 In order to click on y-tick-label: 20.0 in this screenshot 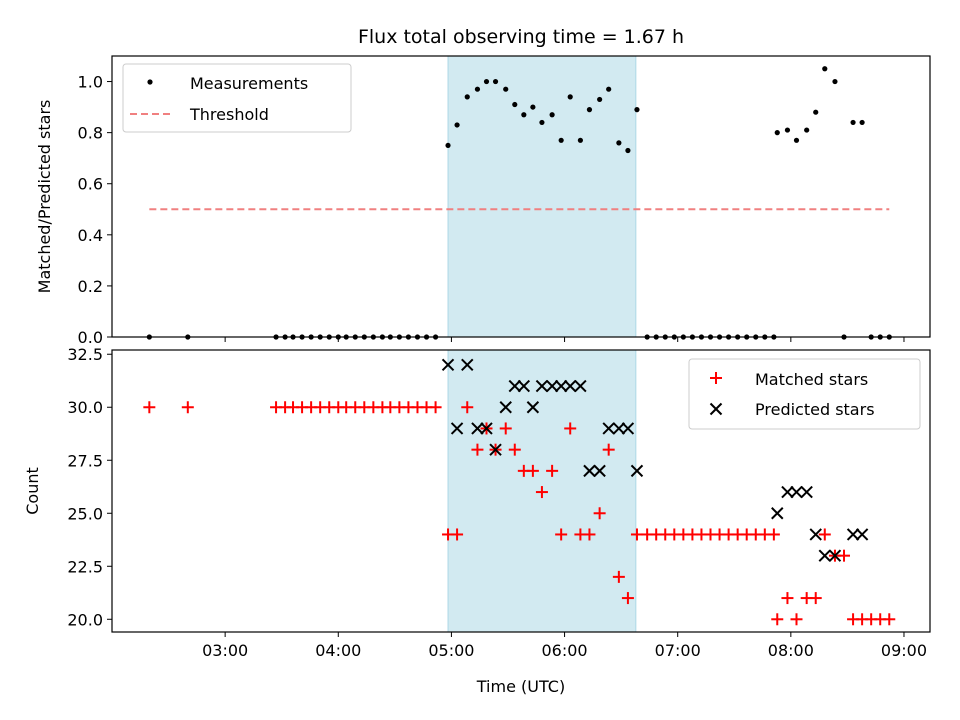, I will do `click(85, 619)`.